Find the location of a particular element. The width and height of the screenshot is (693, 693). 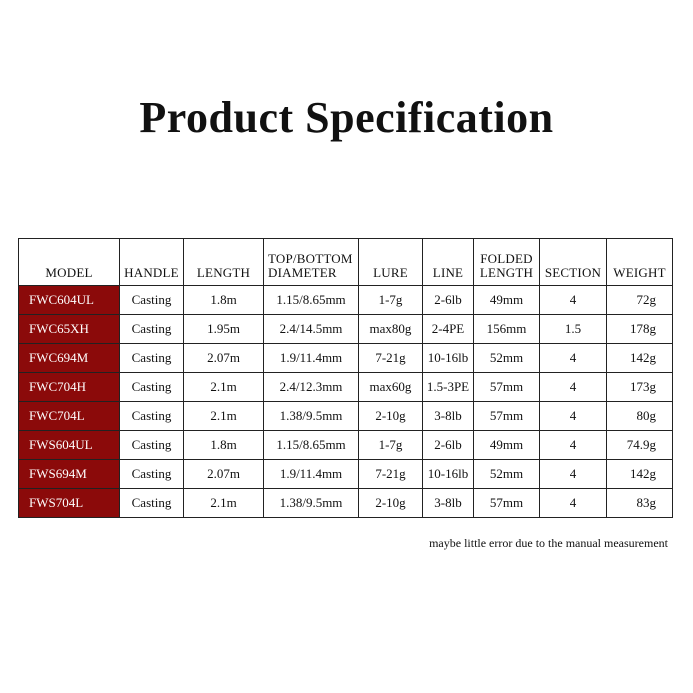

column-header: HANDLE is located at coordinates (151, 262).